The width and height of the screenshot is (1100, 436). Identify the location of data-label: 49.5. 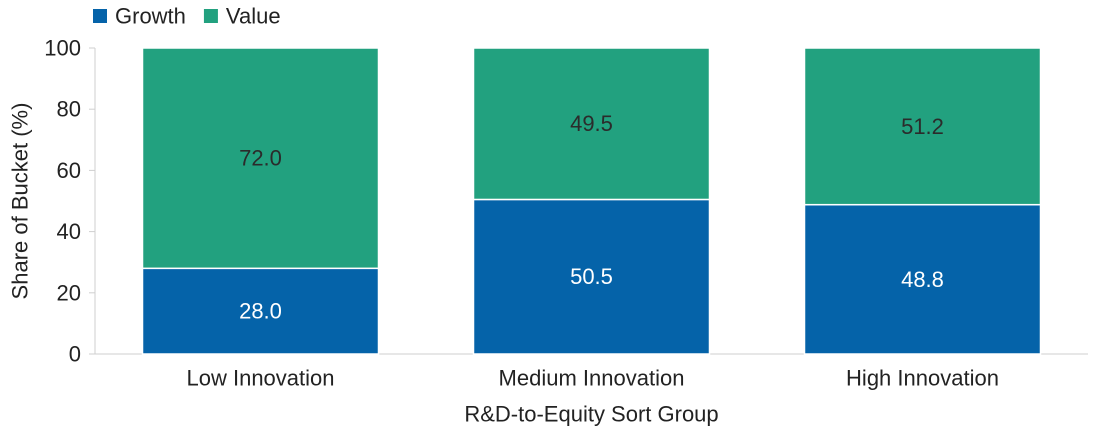
(591, 123).